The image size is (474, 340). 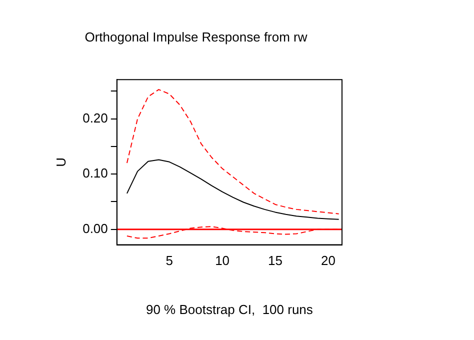 What do you see at coordinates (95, 228) in the screenshot?
I see `y-tick-label: 0.00` at bounding box center [95, 228].